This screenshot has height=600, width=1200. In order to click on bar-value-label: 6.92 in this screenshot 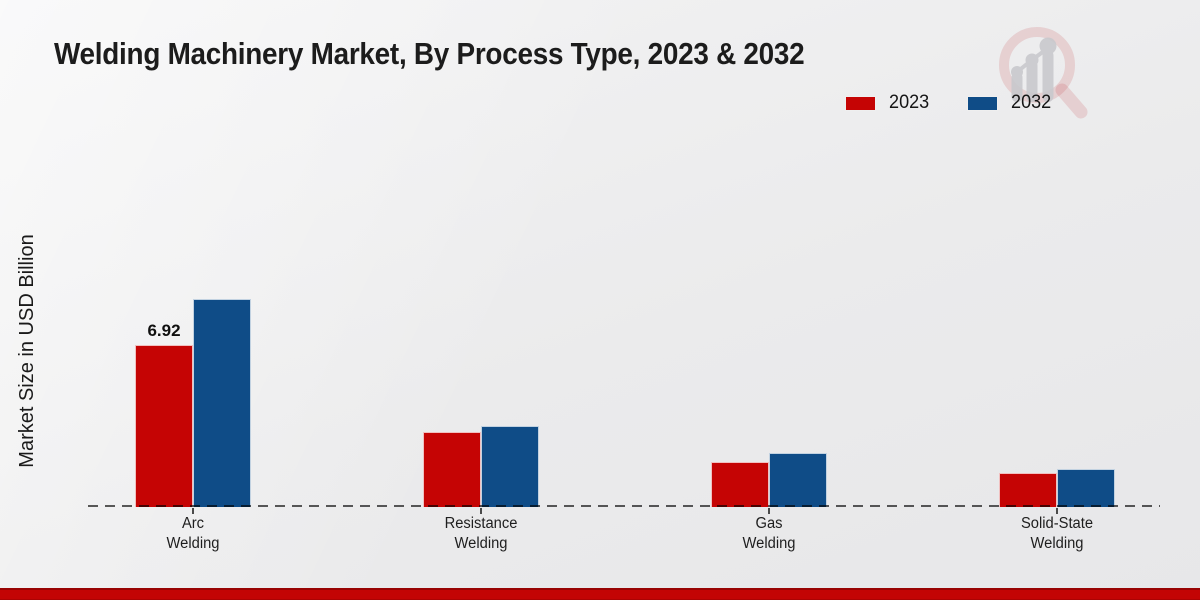, I will do `click(164, 330)`.